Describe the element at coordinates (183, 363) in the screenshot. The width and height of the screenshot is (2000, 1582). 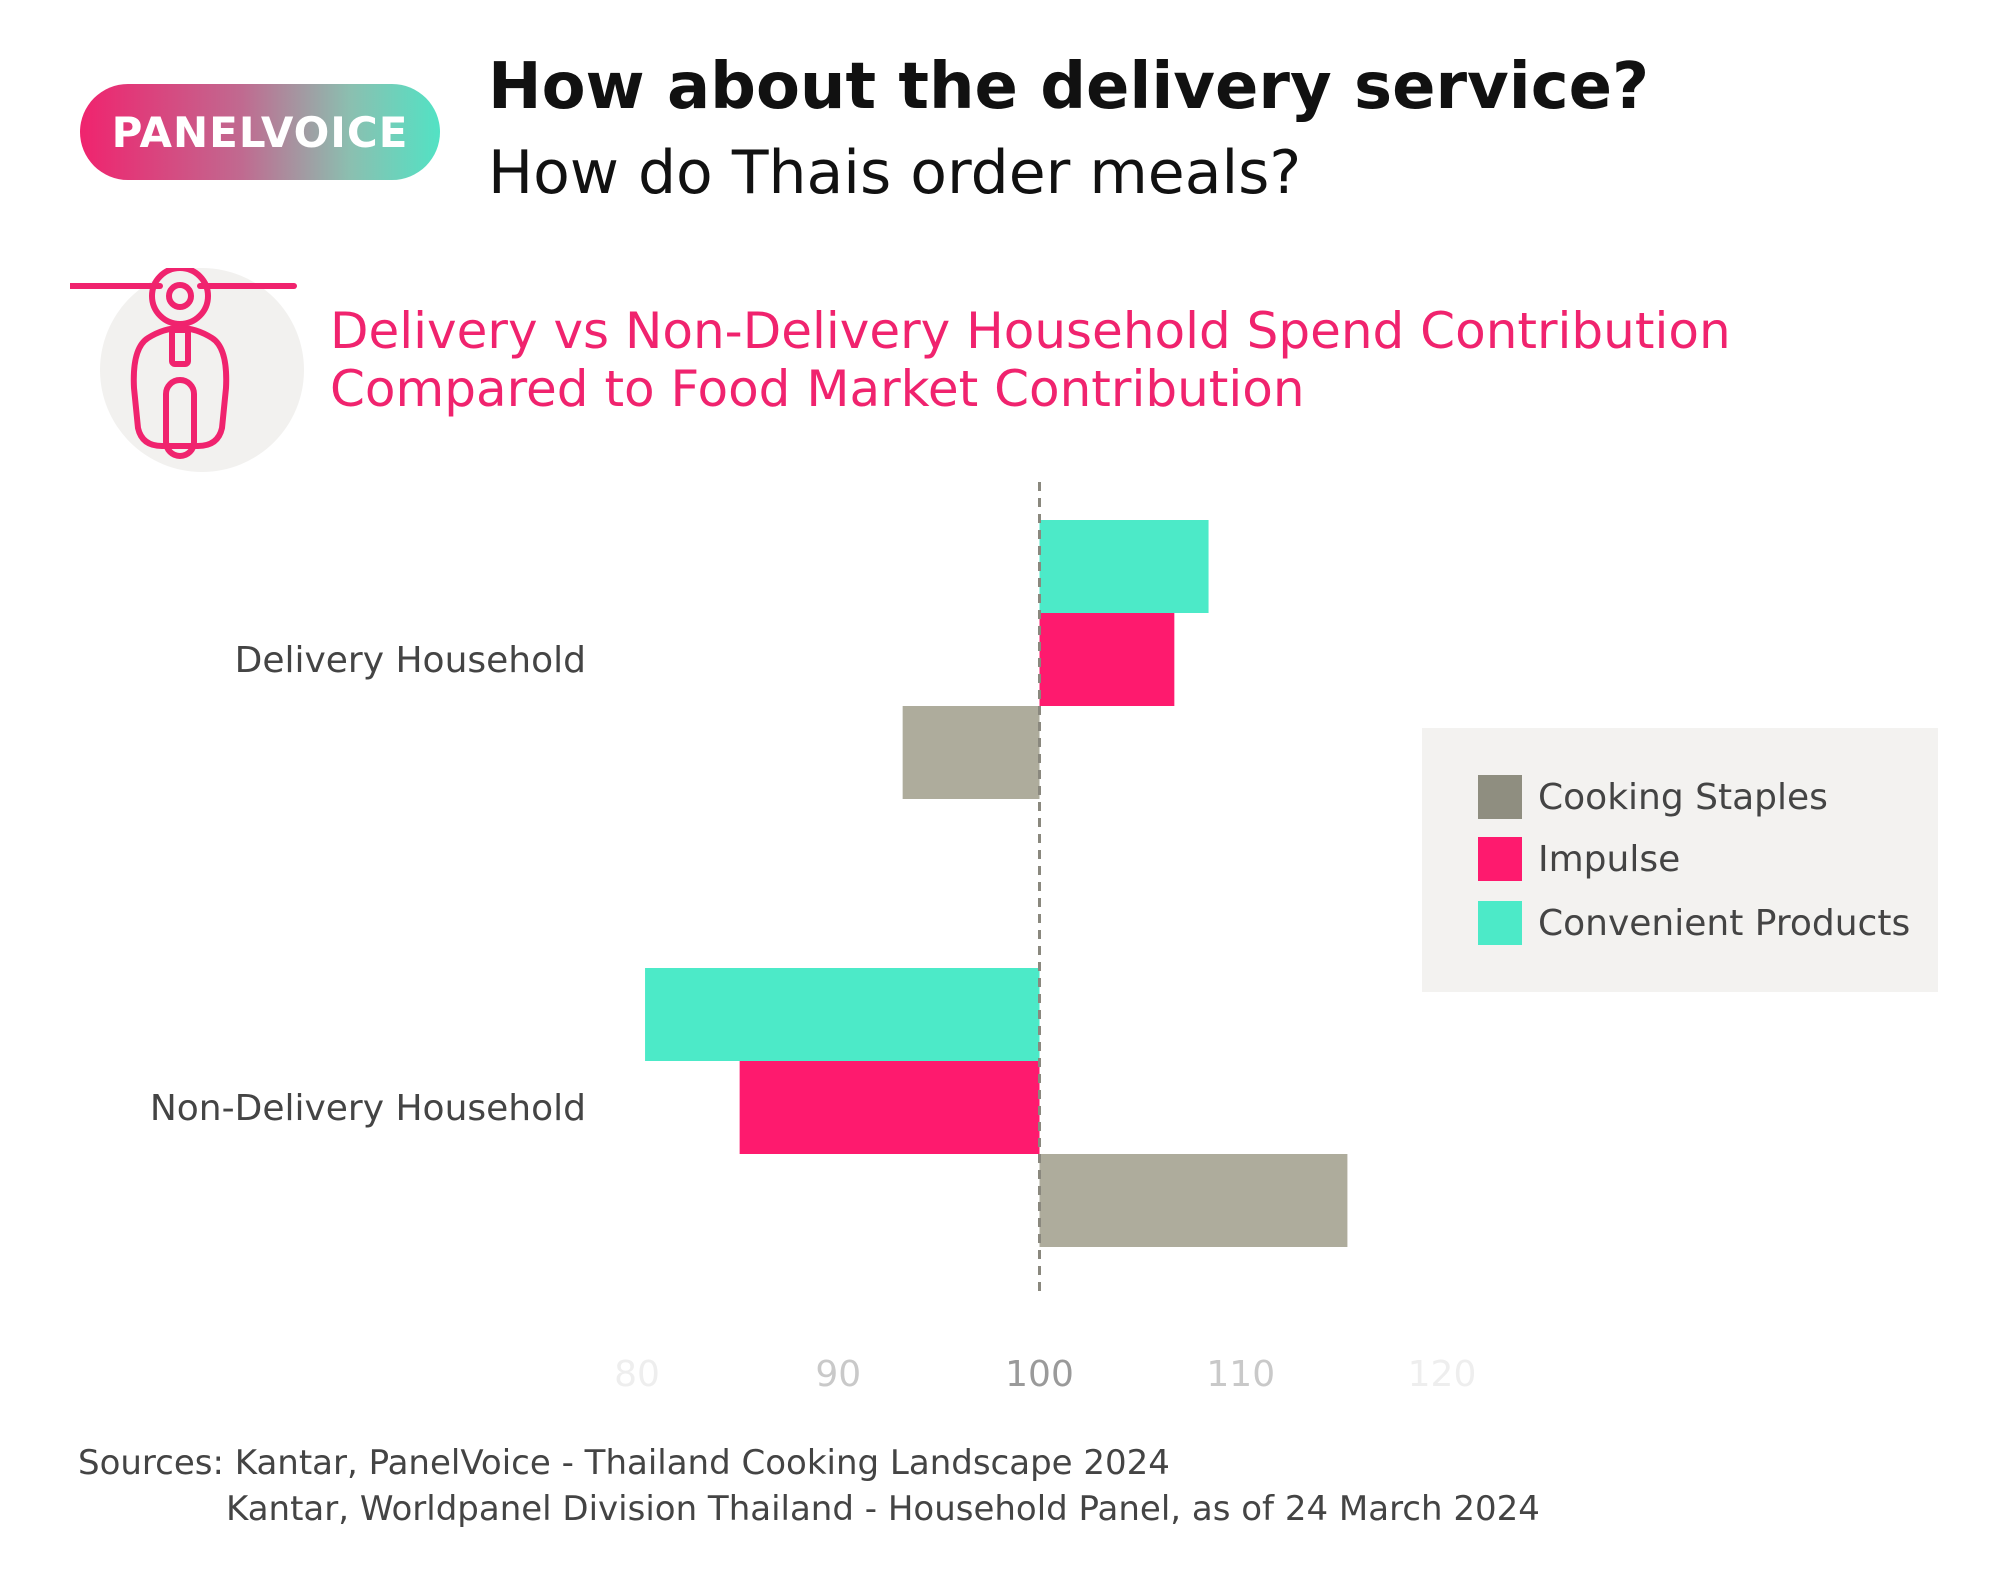
I see `scooter-icon` at that location.